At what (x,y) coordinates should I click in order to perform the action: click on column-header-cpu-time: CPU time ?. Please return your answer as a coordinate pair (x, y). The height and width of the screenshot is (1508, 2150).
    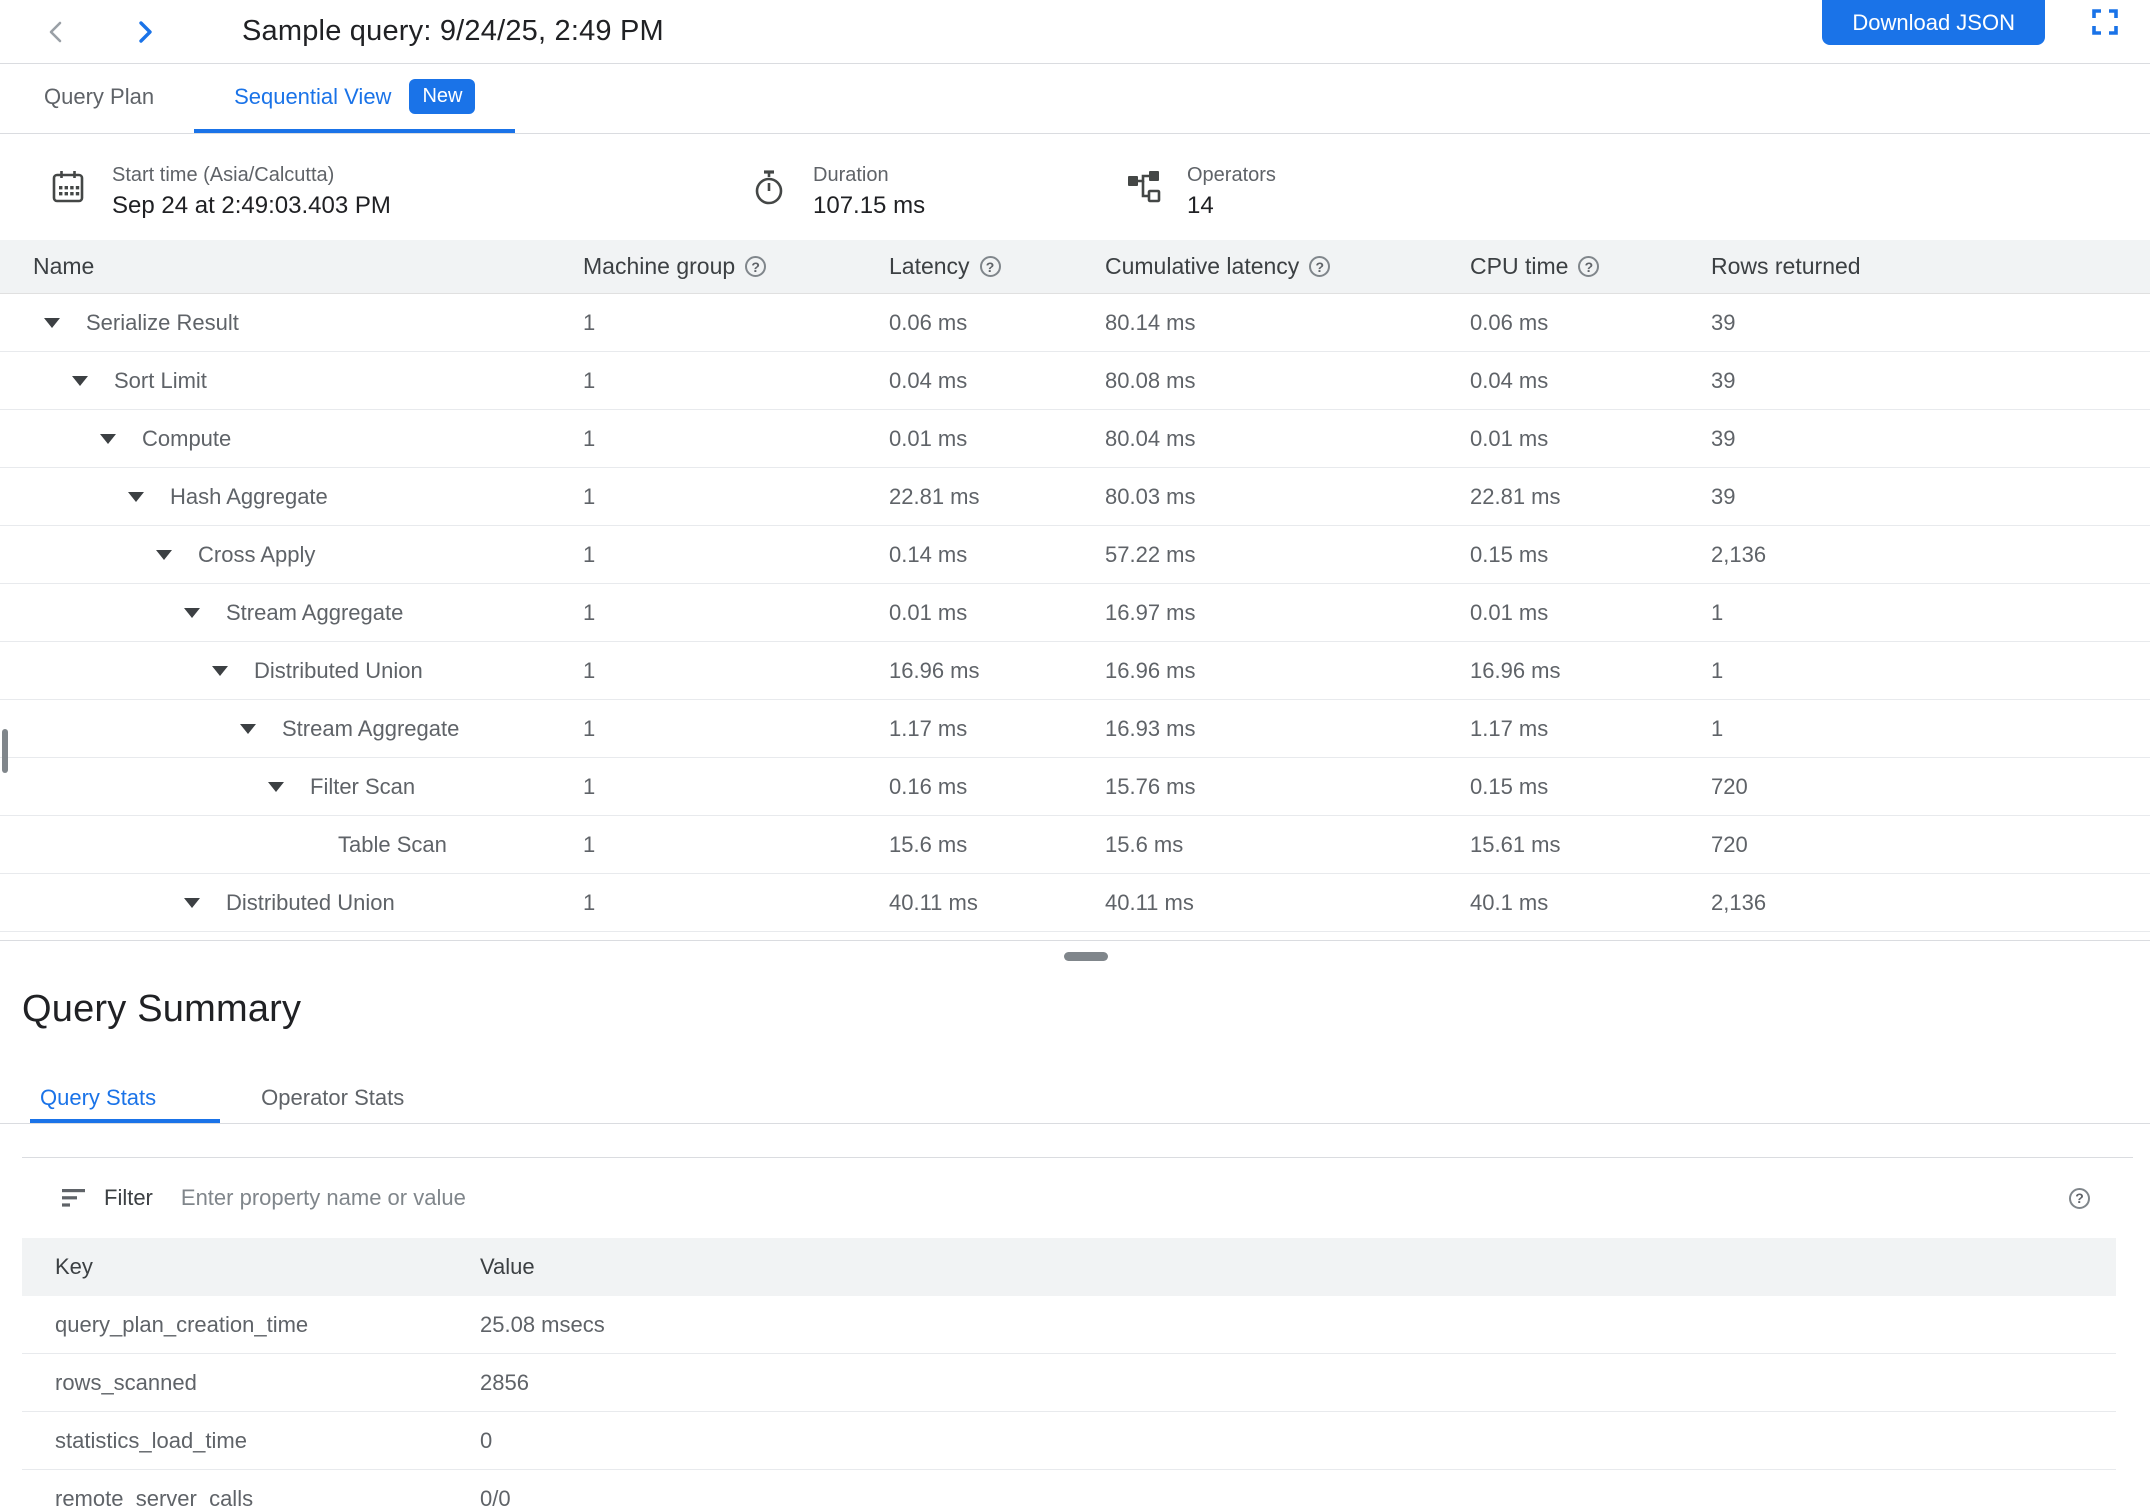
    Looking at the image, I should click on (1590, 266).